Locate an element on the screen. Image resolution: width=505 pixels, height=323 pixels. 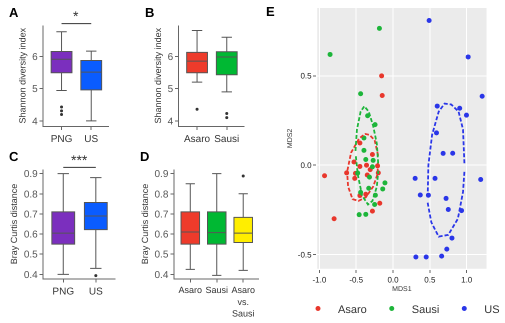
x-tick-label: Asaro vs. Sausi is located at coordinates (243, 302).